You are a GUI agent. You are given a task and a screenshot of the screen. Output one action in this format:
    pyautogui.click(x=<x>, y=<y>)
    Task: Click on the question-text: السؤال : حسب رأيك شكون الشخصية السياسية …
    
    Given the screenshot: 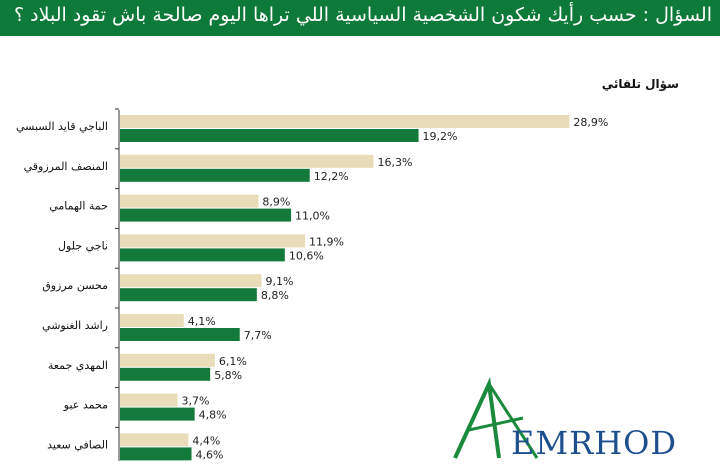 What is the action you would take?
    pyautogui.click(x=363, y=15)
    